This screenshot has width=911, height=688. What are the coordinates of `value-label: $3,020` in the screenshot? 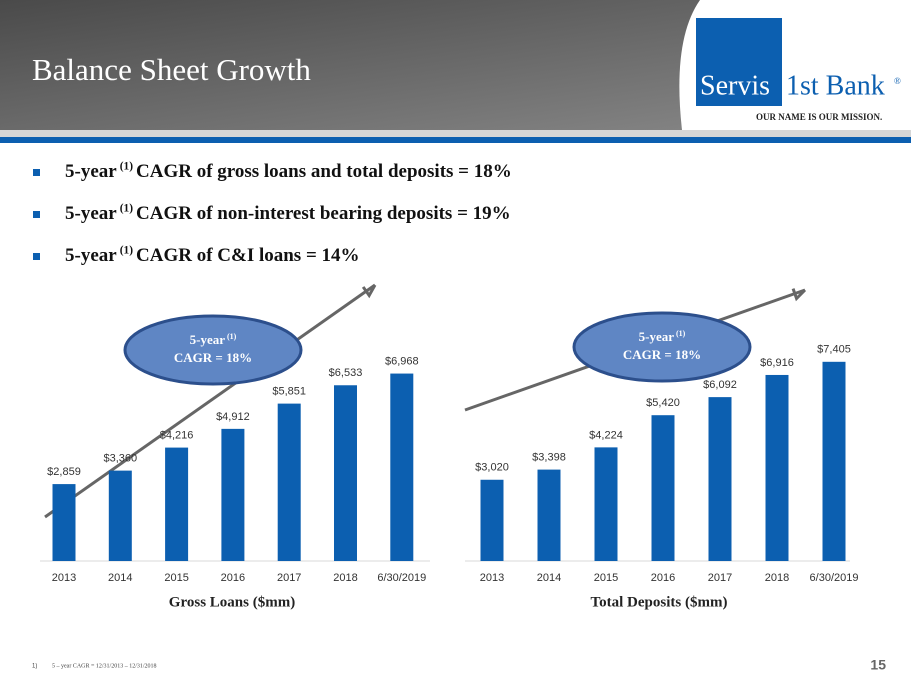 It's located at (492, 468).